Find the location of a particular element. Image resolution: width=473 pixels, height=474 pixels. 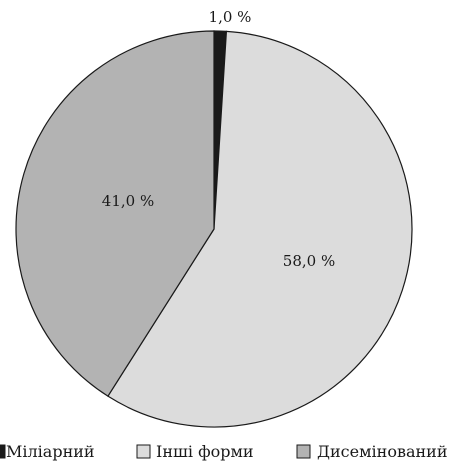

slice-label: 58,0 % is located at coordinates (309, 261).